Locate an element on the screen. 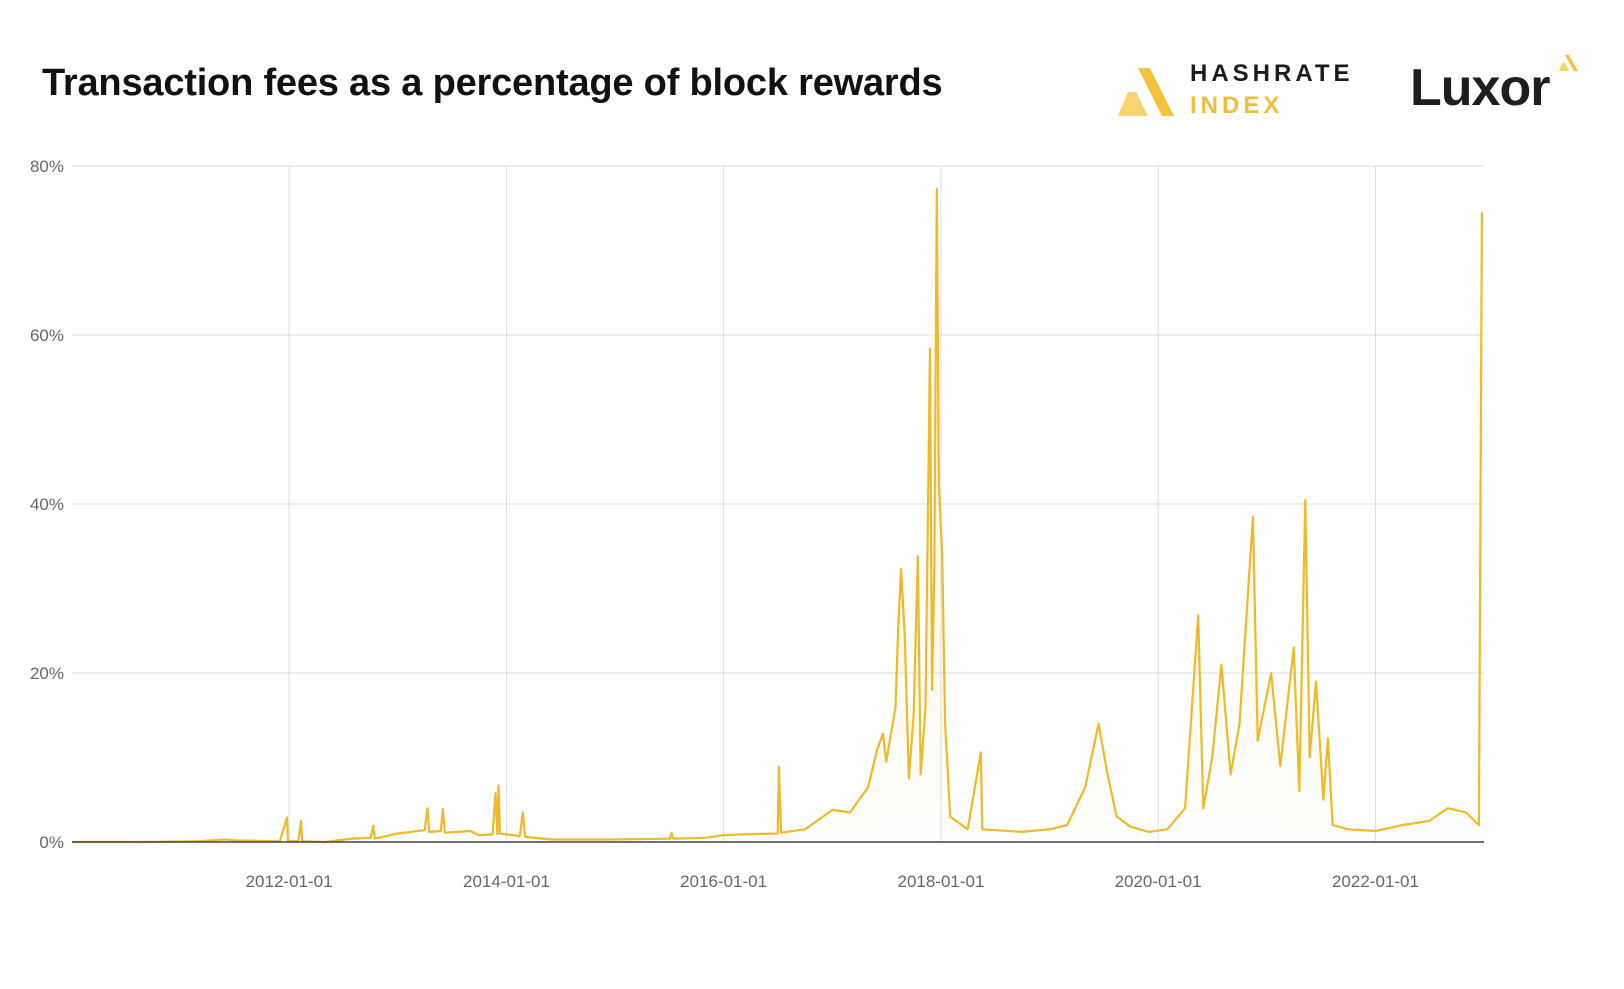 Image resolution: width=1624 pixels, height=989 pixels. luxor-logo: Luxor is located at coordinates (1505, 85).